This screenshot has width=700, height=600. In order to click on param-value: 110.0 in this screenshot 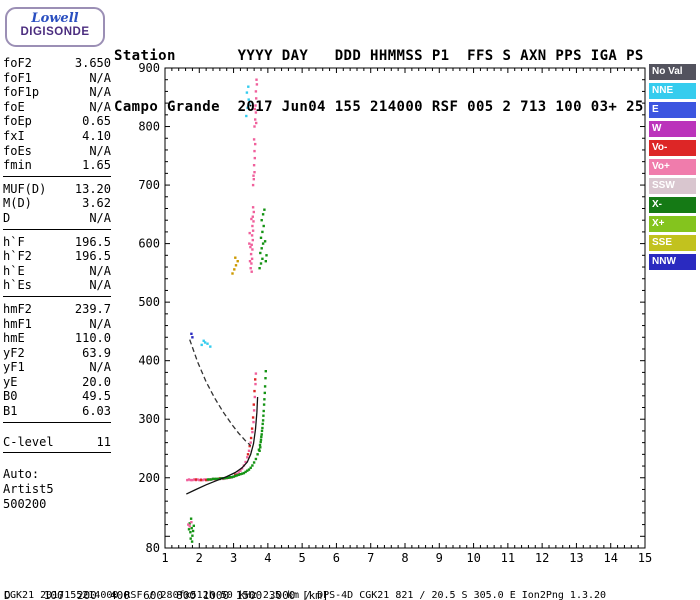, I will do `click(92, 338)`.